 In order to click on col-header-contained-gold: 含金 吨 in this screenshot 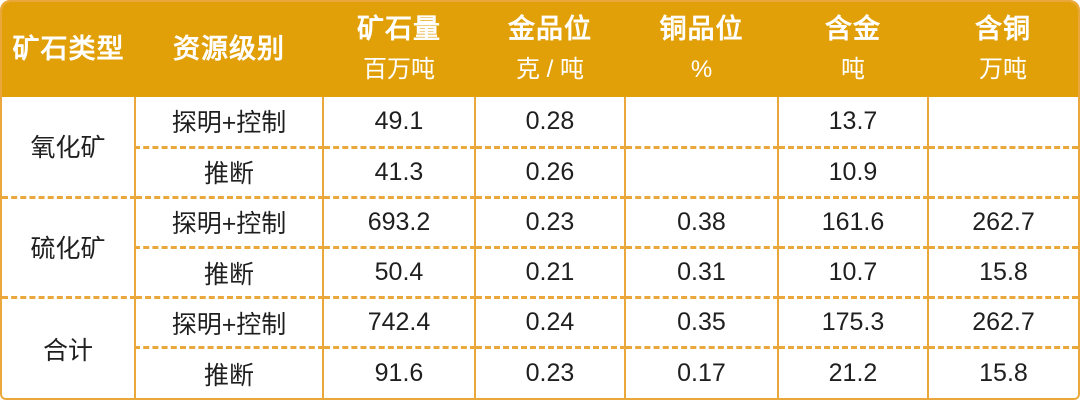, I will do `click(853, 49)`.